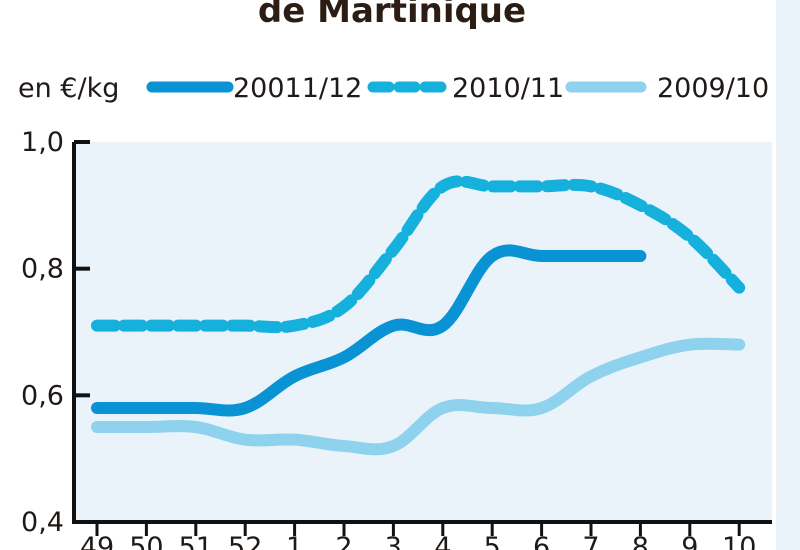 The height and width of the screenshot is (550, 800). What do you see at coordinates (42, 142) in the screenshot?
I see `y-tick-label: 1,0` at bounding box center [42, 142].